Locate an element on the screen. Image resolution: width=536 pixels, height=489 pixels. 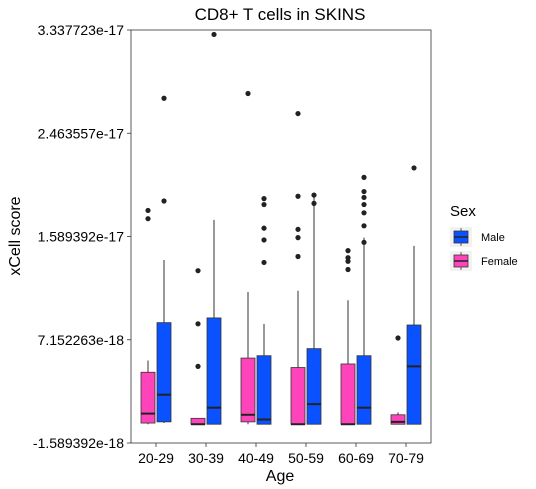
x-tick-label: 50-59 is located at coordinates (306, 458).